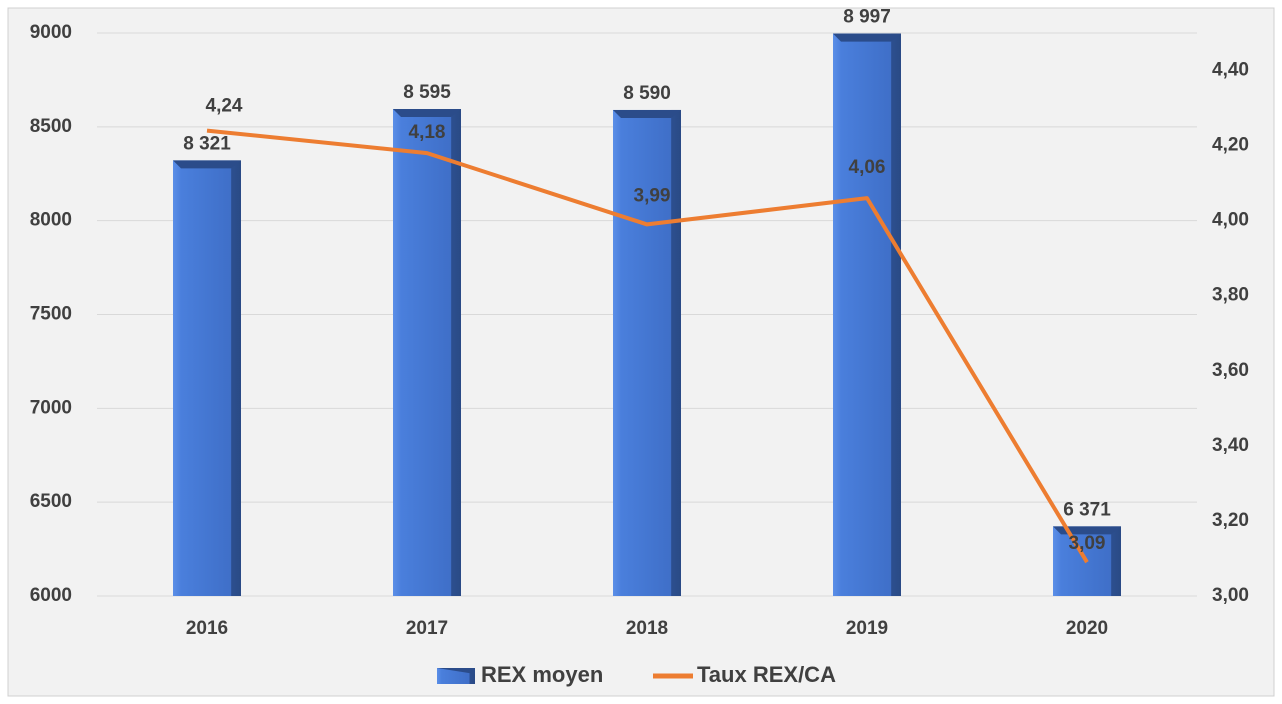 The width and height of the screenshot is (1282, 704). What do you see at coordinates (1230, 295) in the screenshot?
I see `y2-tick-label: 3,80` at bounding box center [1230, 295].